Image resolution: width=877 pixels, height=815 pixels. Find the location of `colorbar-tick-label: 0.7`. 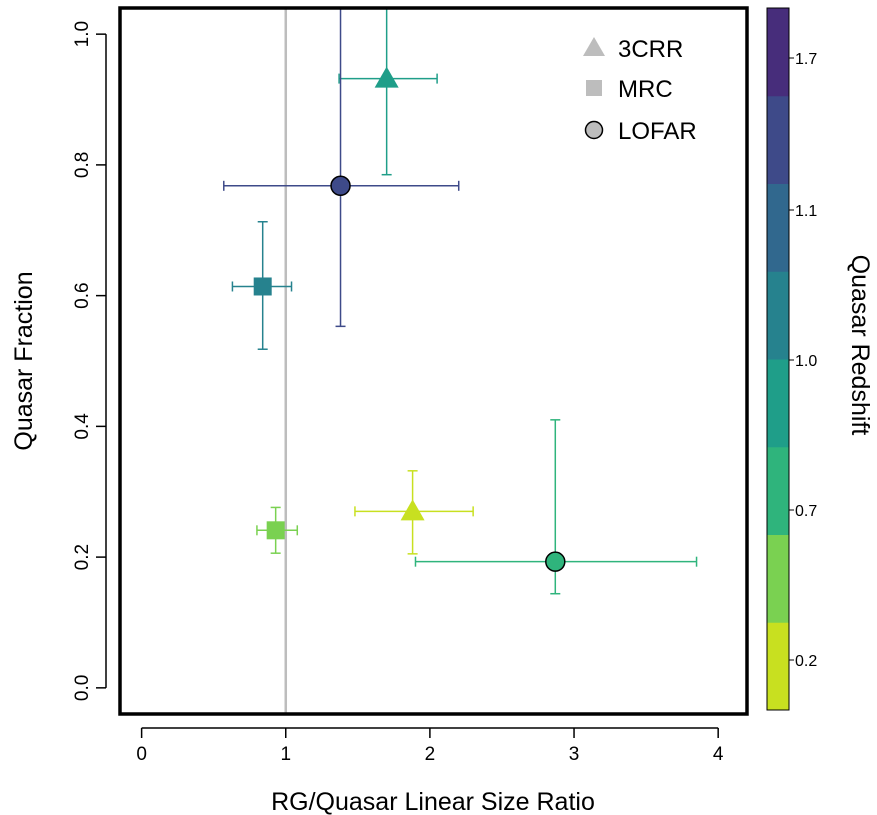

colorbar-tick-label: 0.7 is located at coordinates (806, 511).